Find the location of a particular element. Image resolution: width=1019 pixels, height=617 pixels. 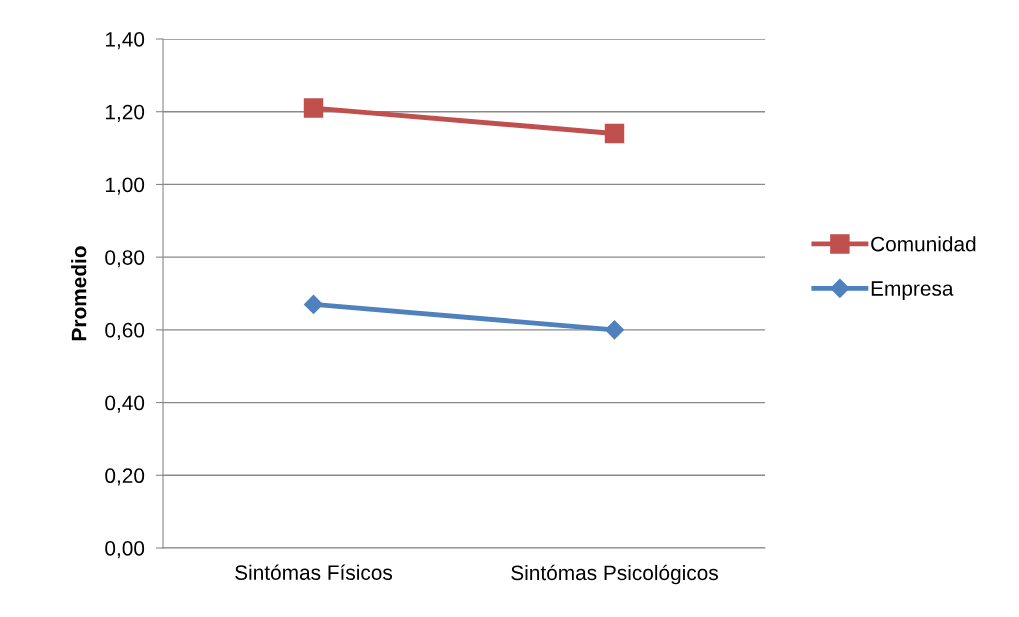

y-tick-label: 1,20 is located at coordinates (125, 113).